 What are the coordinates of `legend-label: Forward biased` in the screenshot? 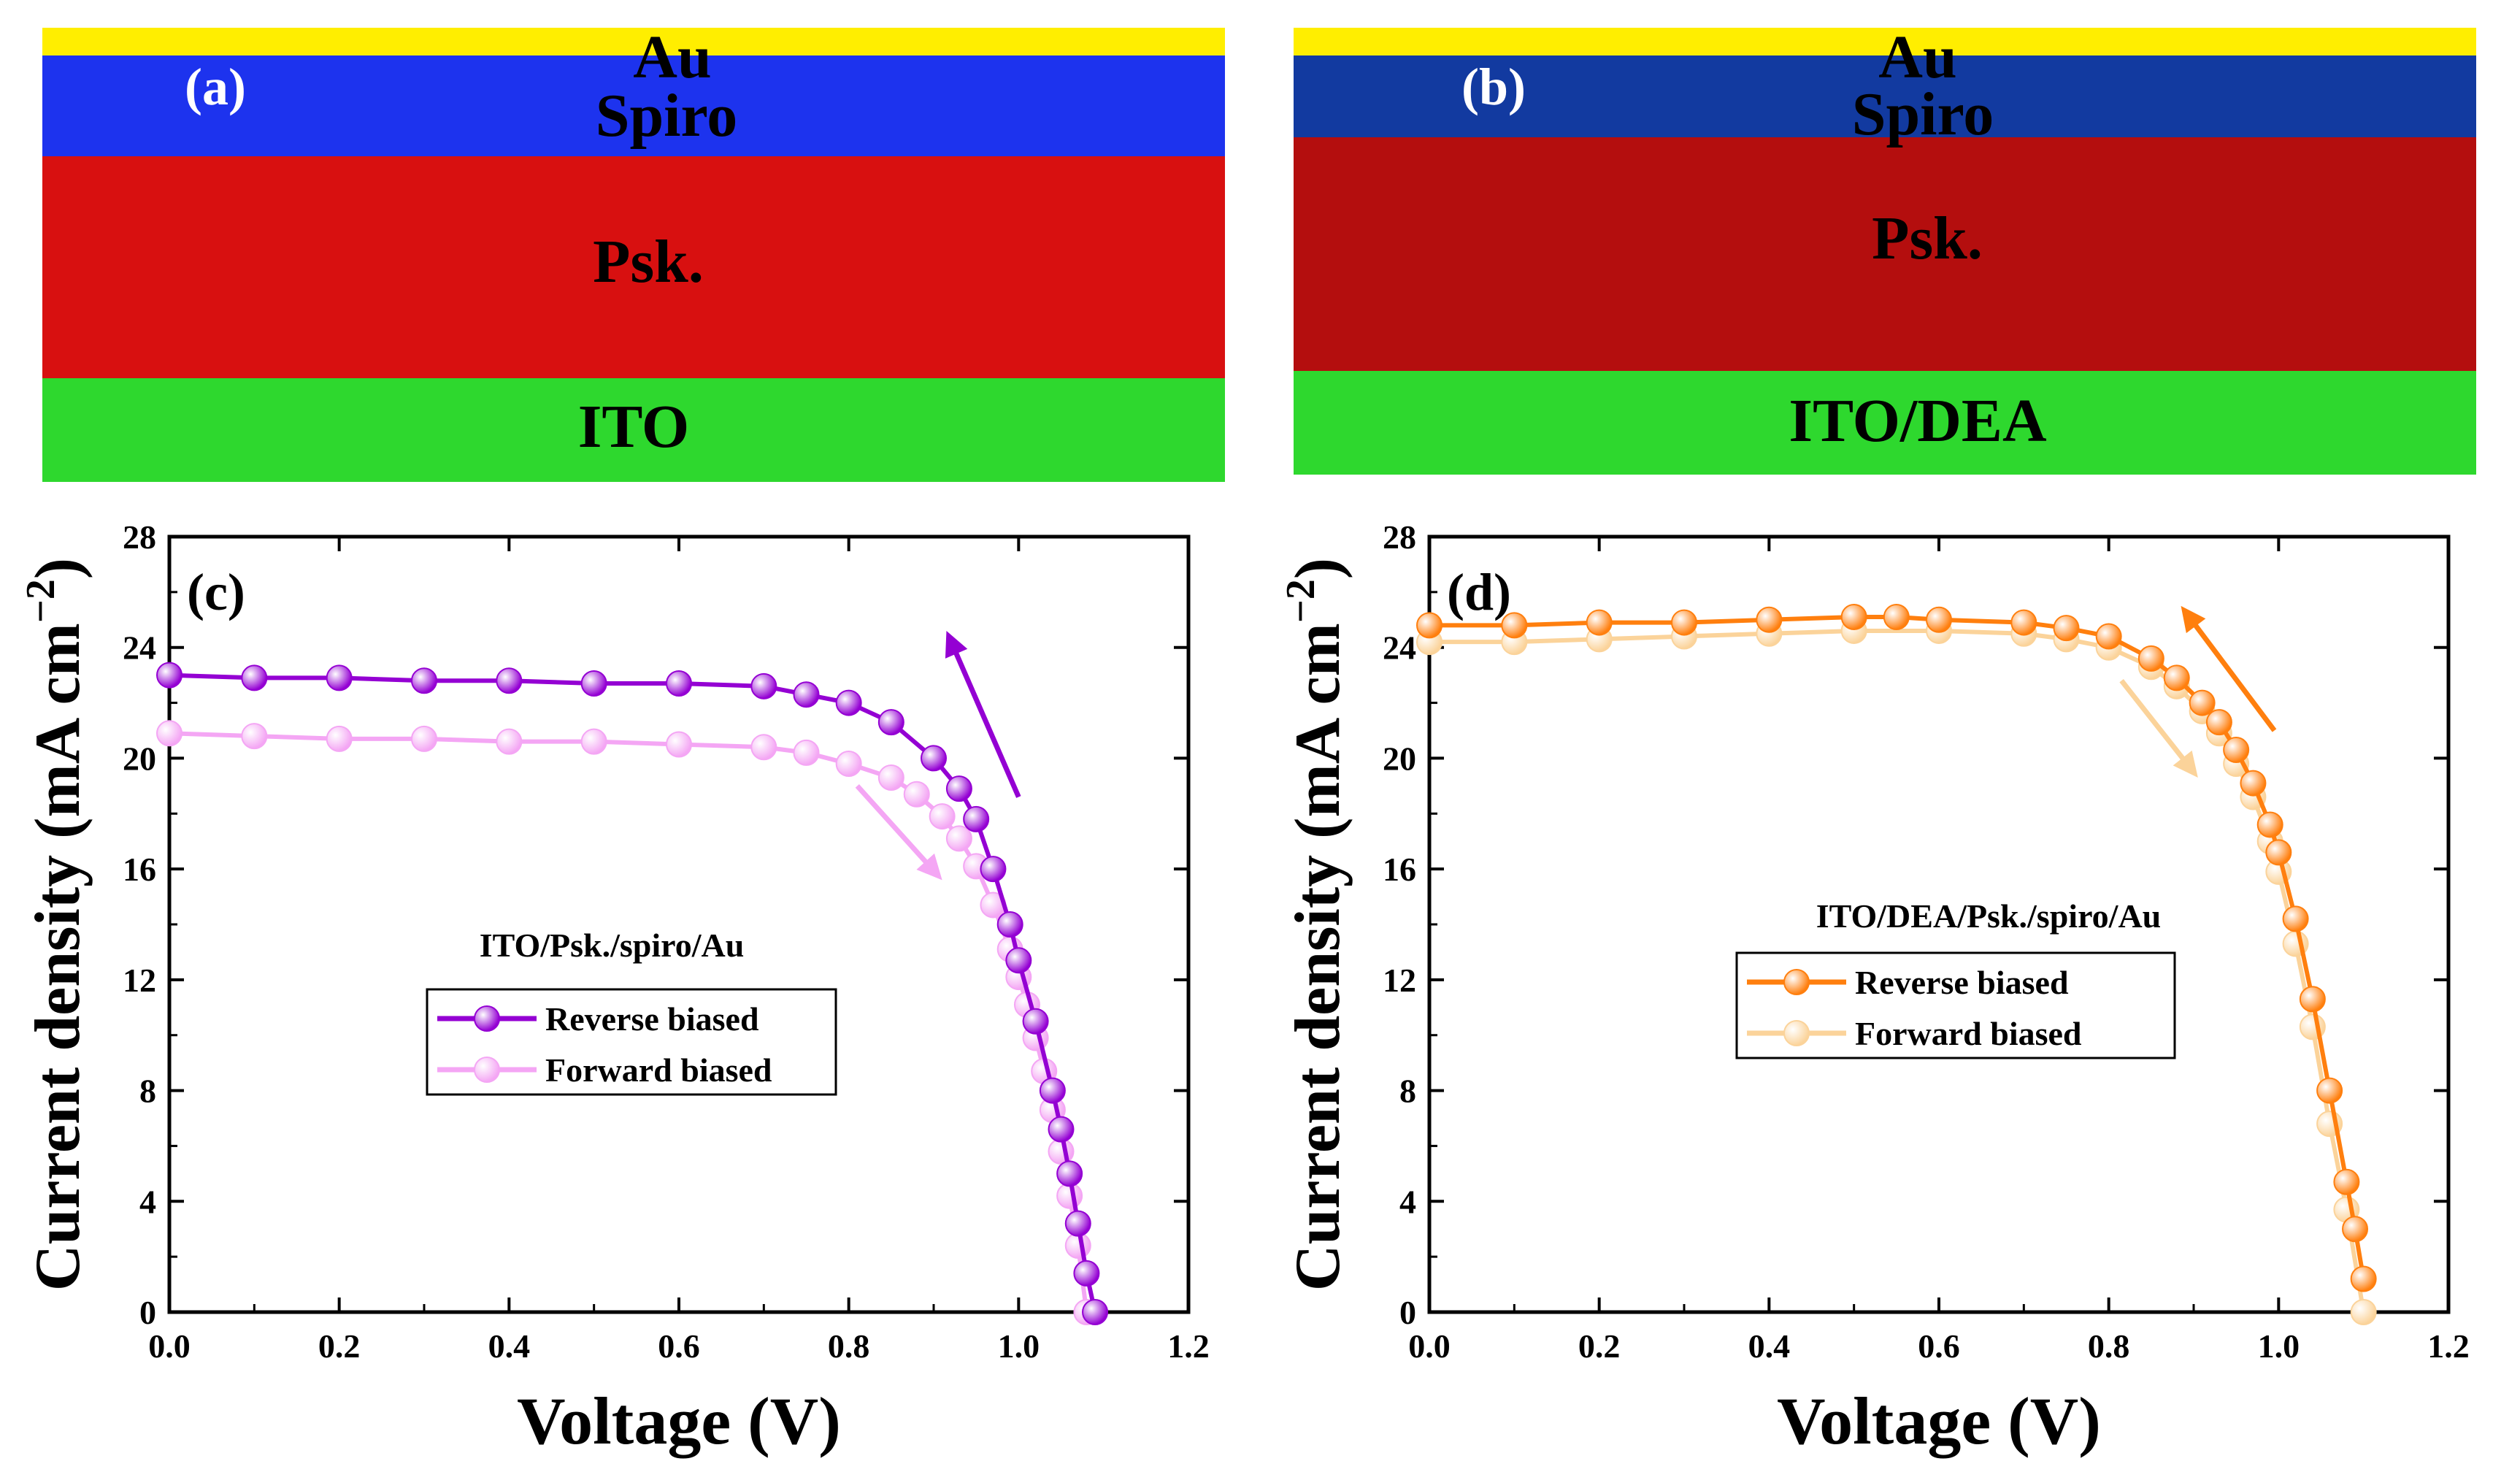 It's located at (658, 1070).